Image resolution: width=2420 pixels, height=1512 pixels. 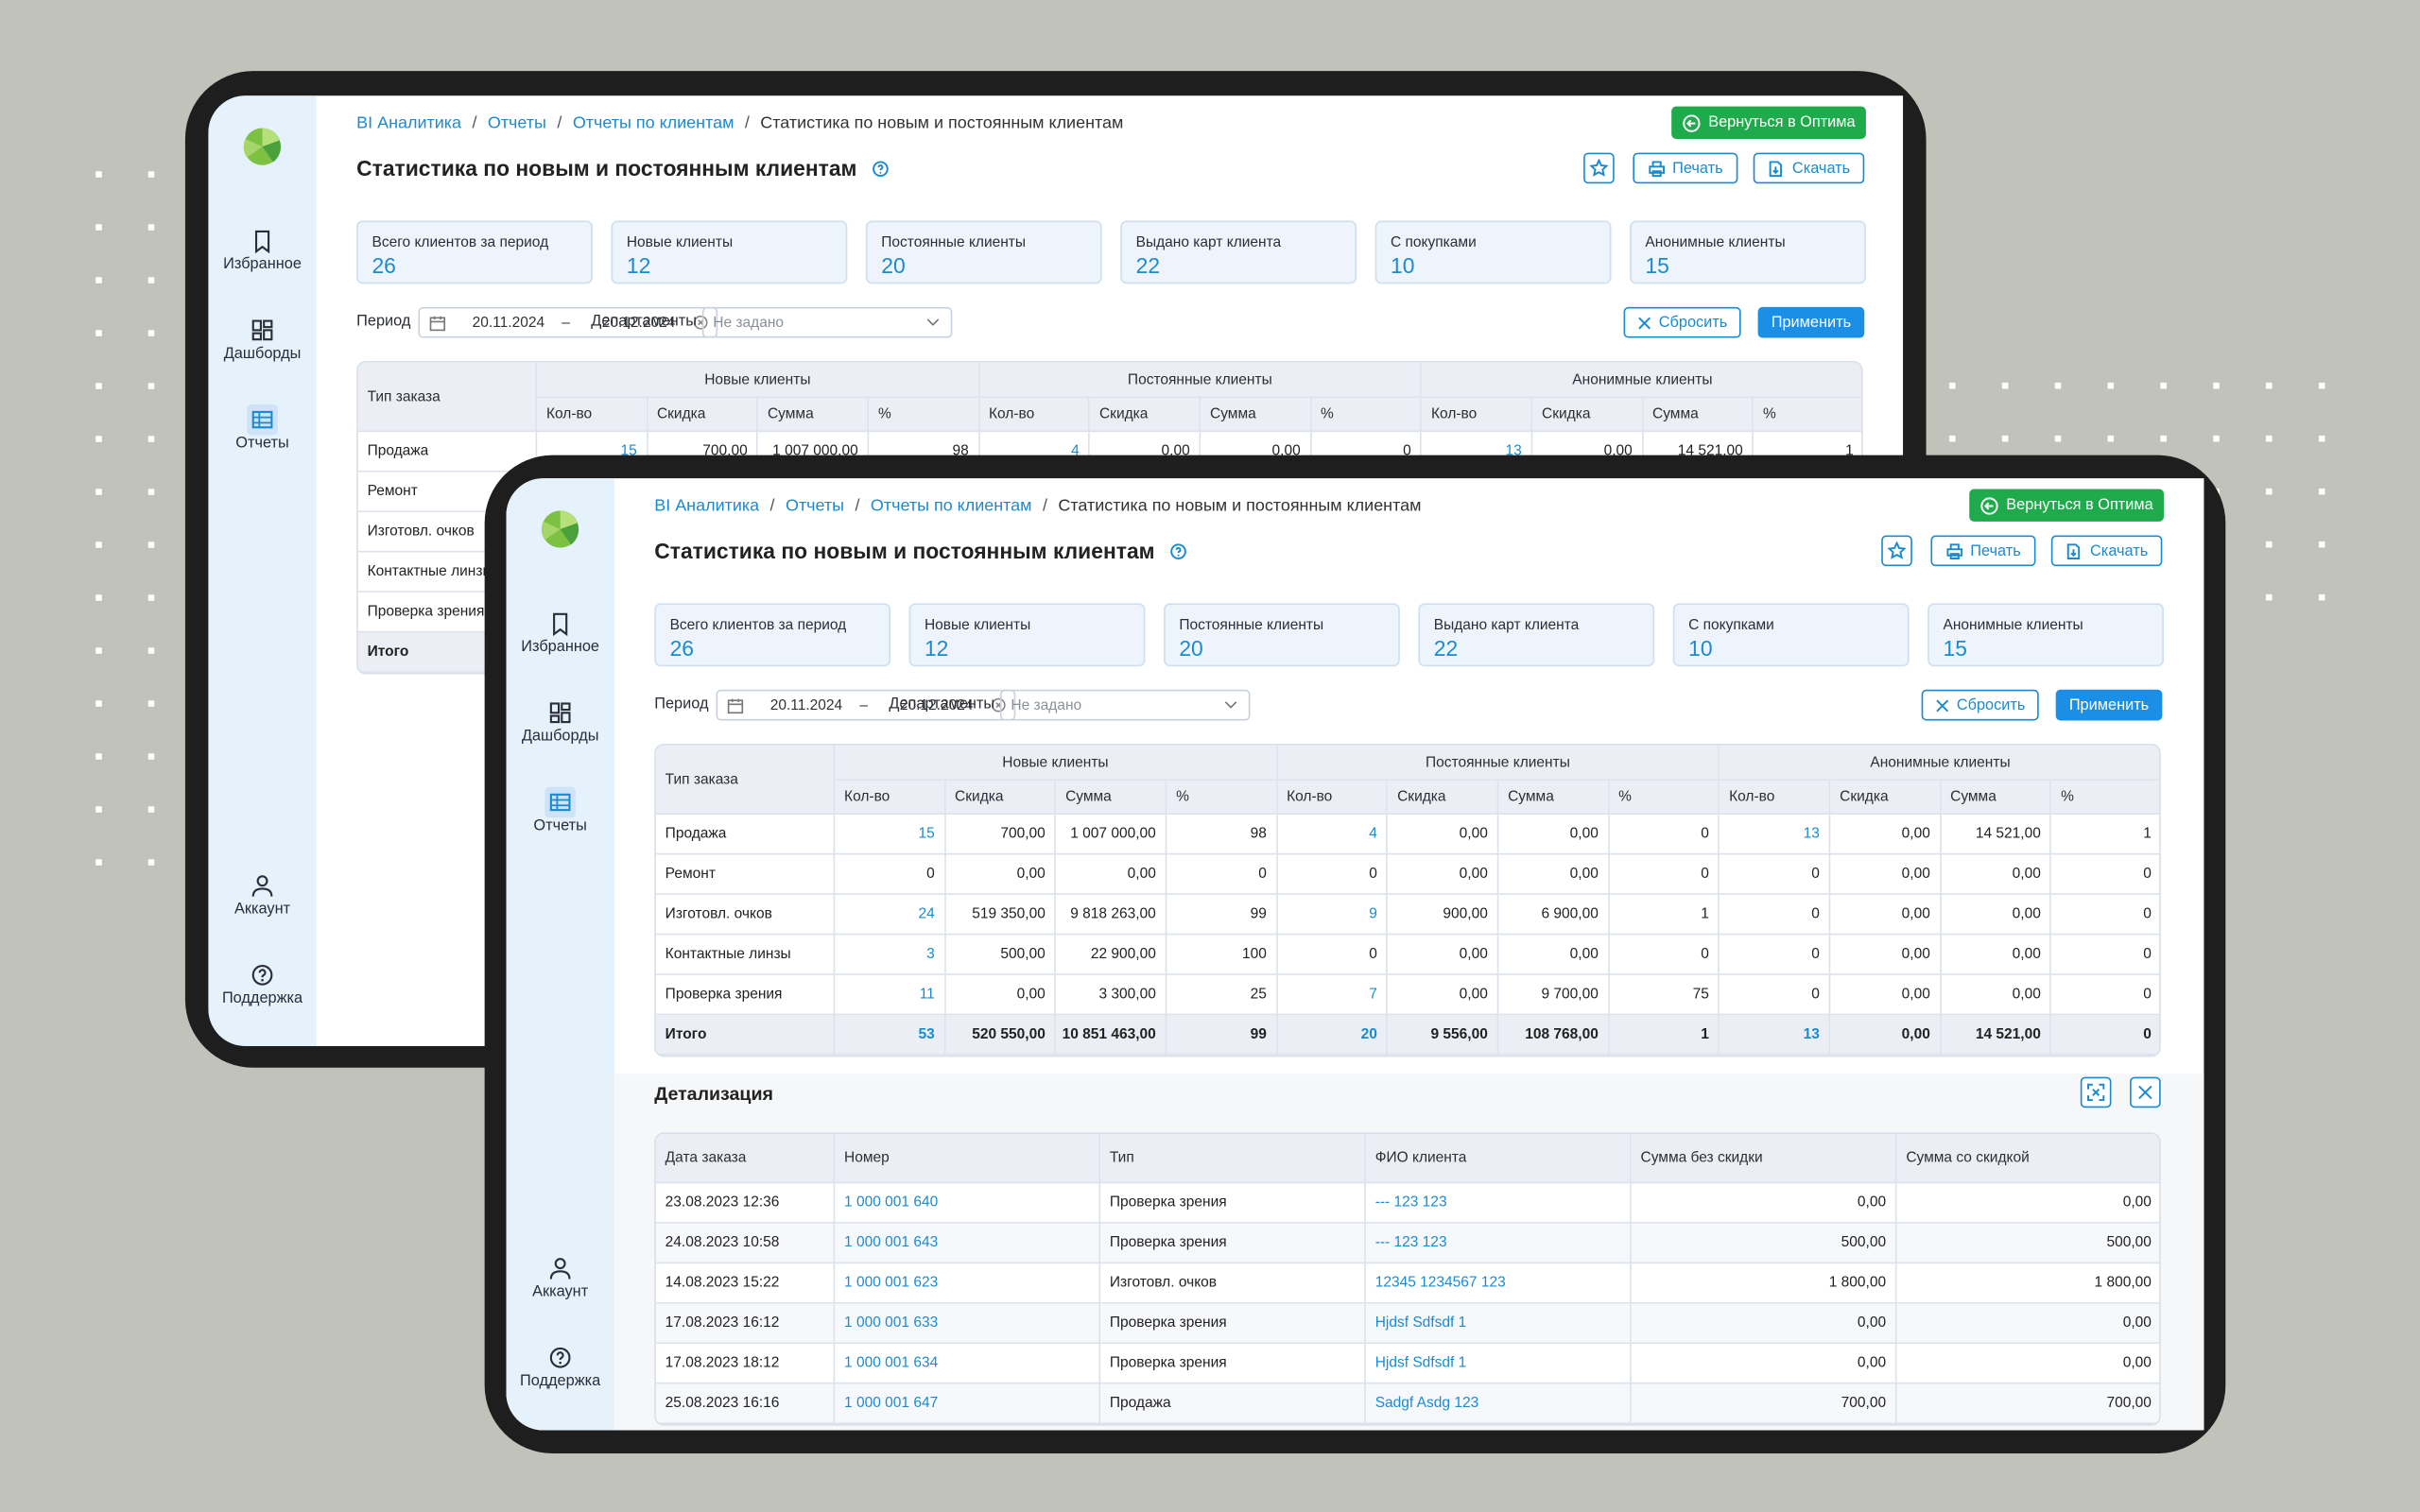 I want to click on detail-cell: 1 000 001 647, so click(x=968, y=1403).